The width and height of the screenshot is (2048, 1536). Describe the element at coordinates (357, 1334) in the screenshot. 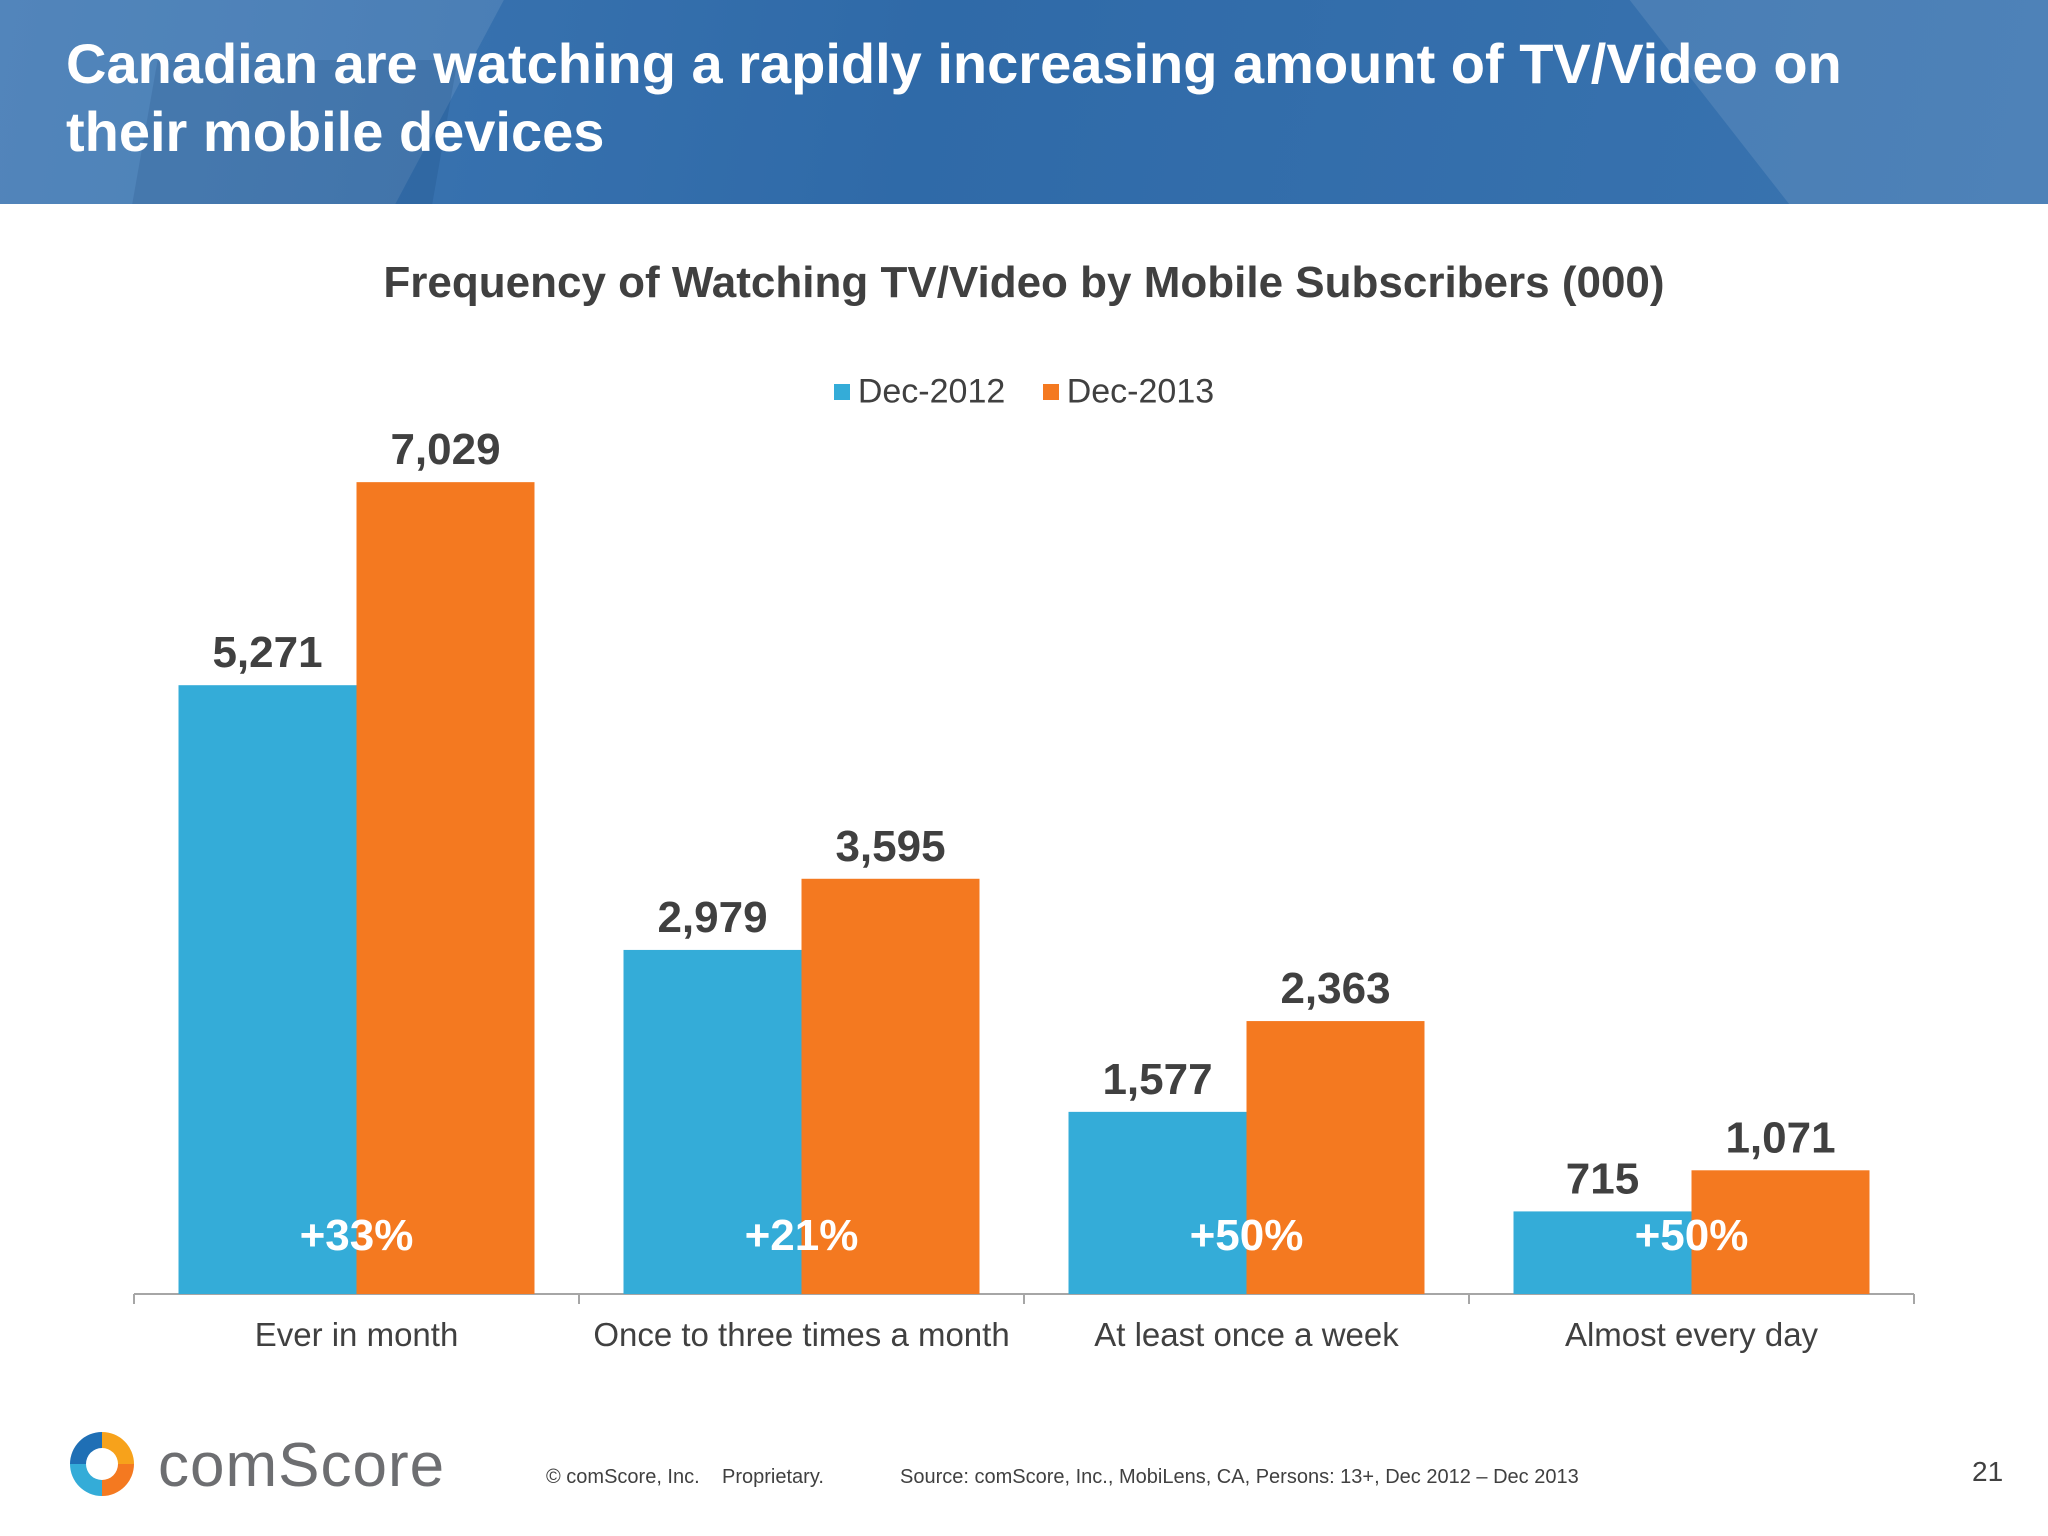

I see `x-tick-label: Ever in month` at that location.